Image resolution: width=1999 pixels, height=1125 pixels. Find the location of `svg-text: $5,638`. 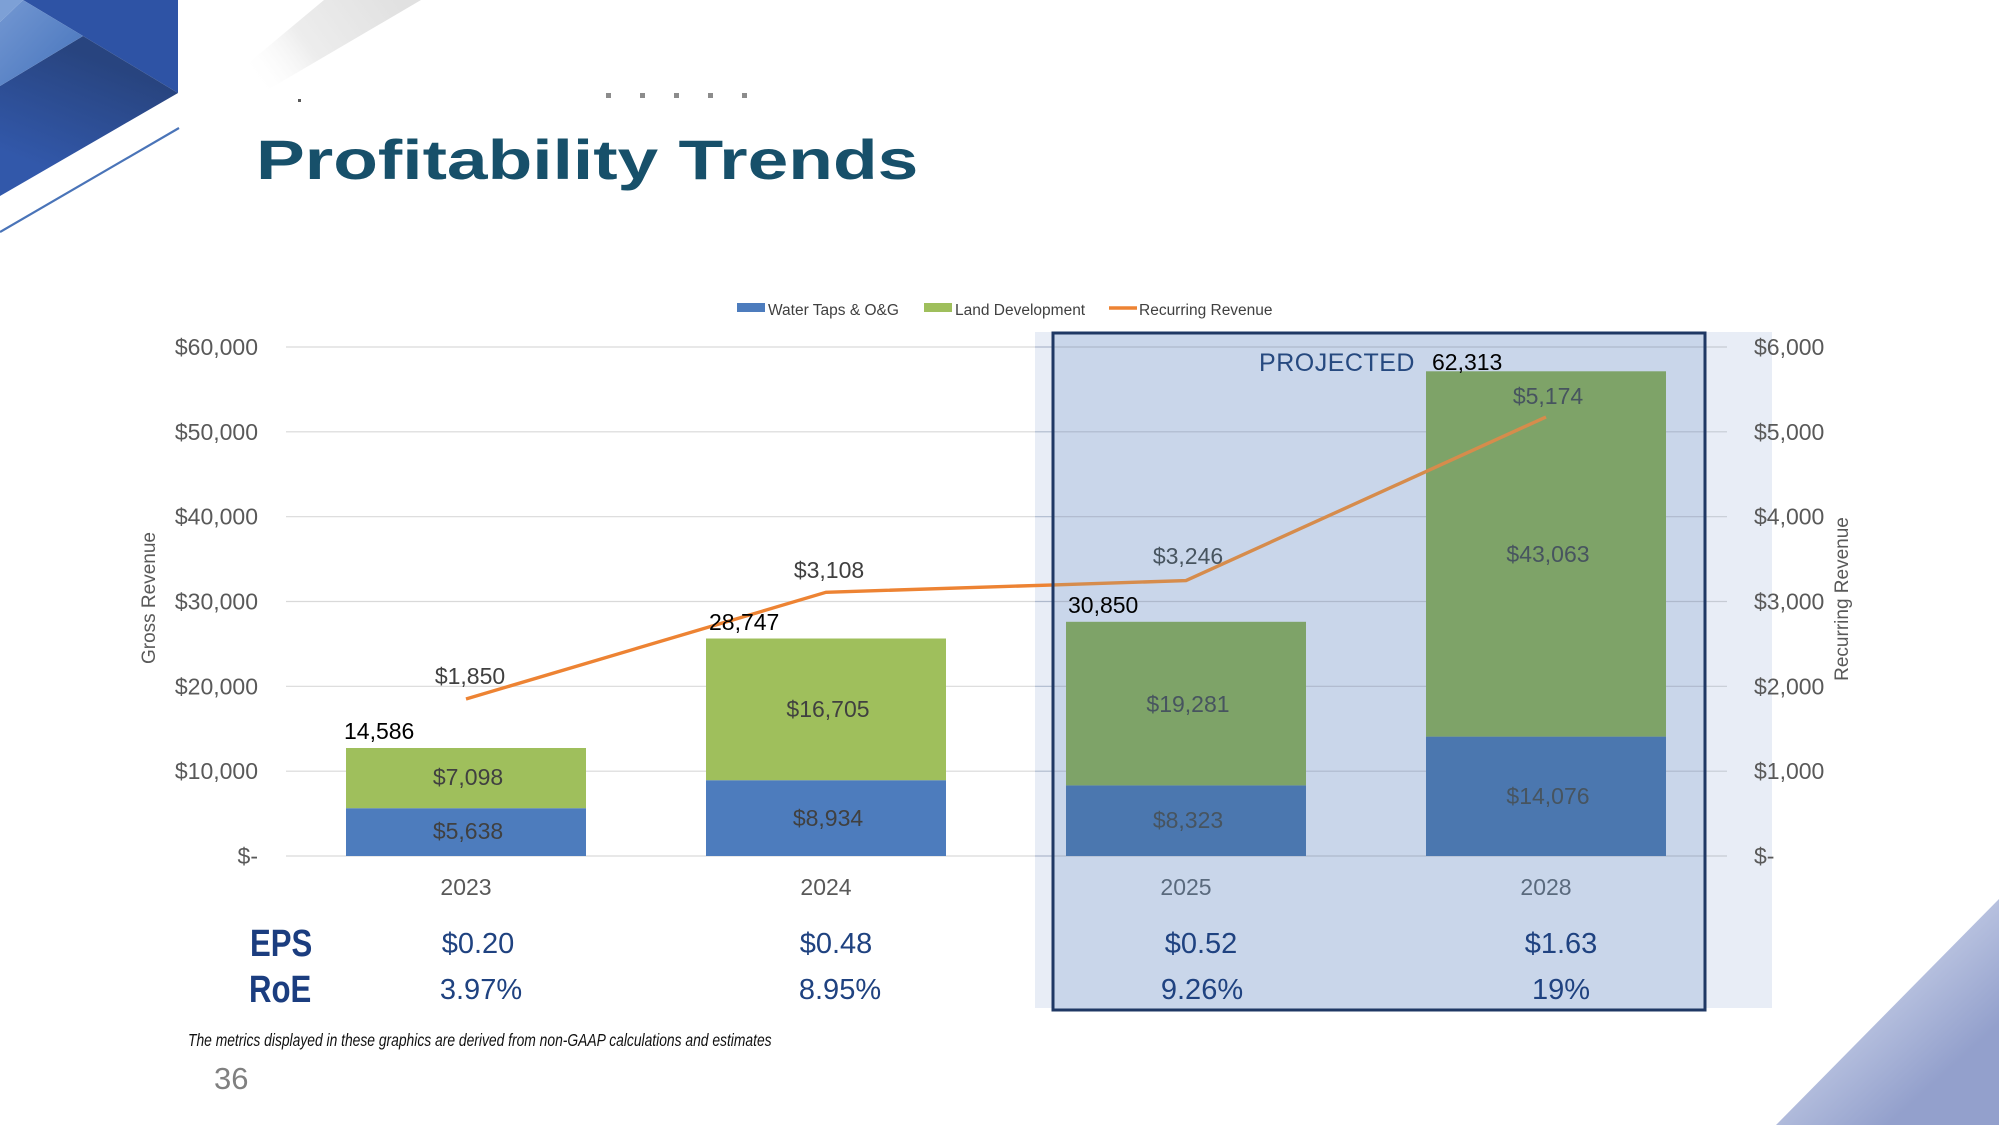

svg-text: $5,638 is located at coordinates (468, 831).